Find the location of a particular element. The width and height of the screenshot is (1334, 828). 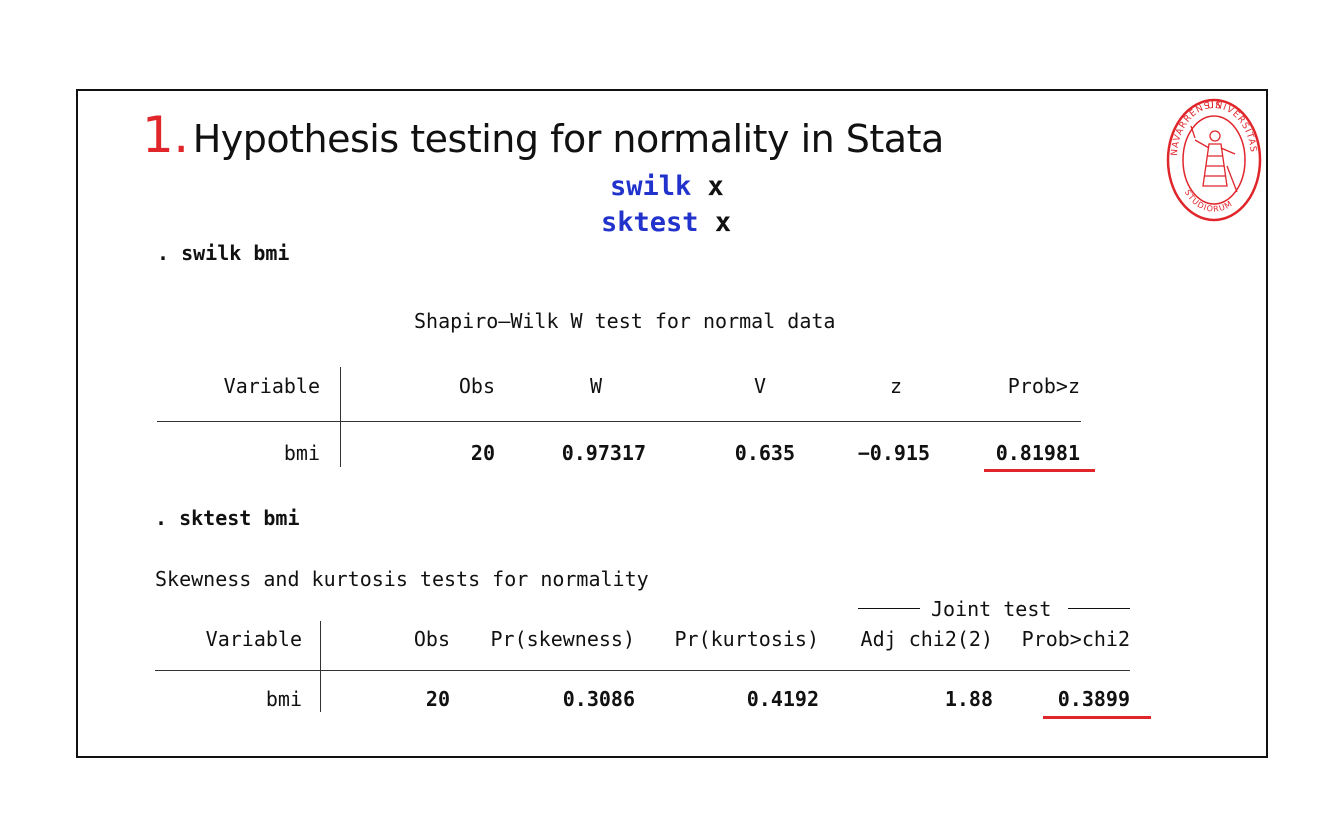

swilk-header-variable: Variable is located at coordinates (271, 386).